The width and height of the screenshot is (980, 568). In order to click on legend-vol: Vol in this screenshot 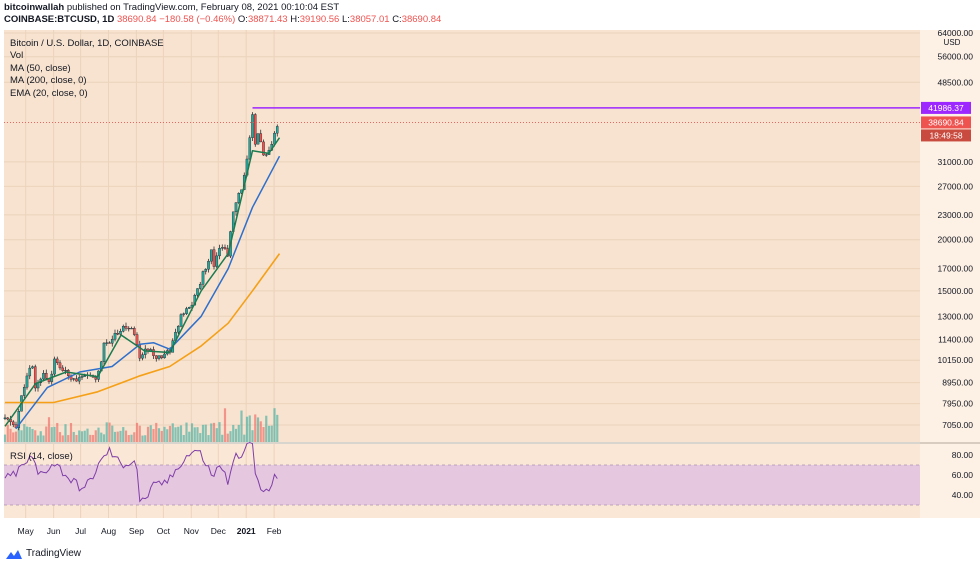, I will do `click(17, 56)`.